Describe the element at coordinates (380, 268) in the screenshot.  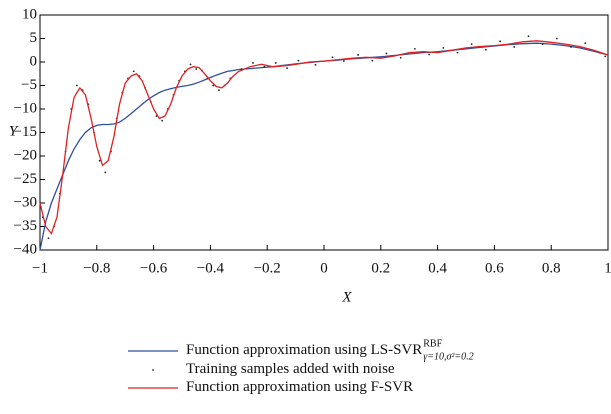
I see `x-tick-label: 0.2` at that location.